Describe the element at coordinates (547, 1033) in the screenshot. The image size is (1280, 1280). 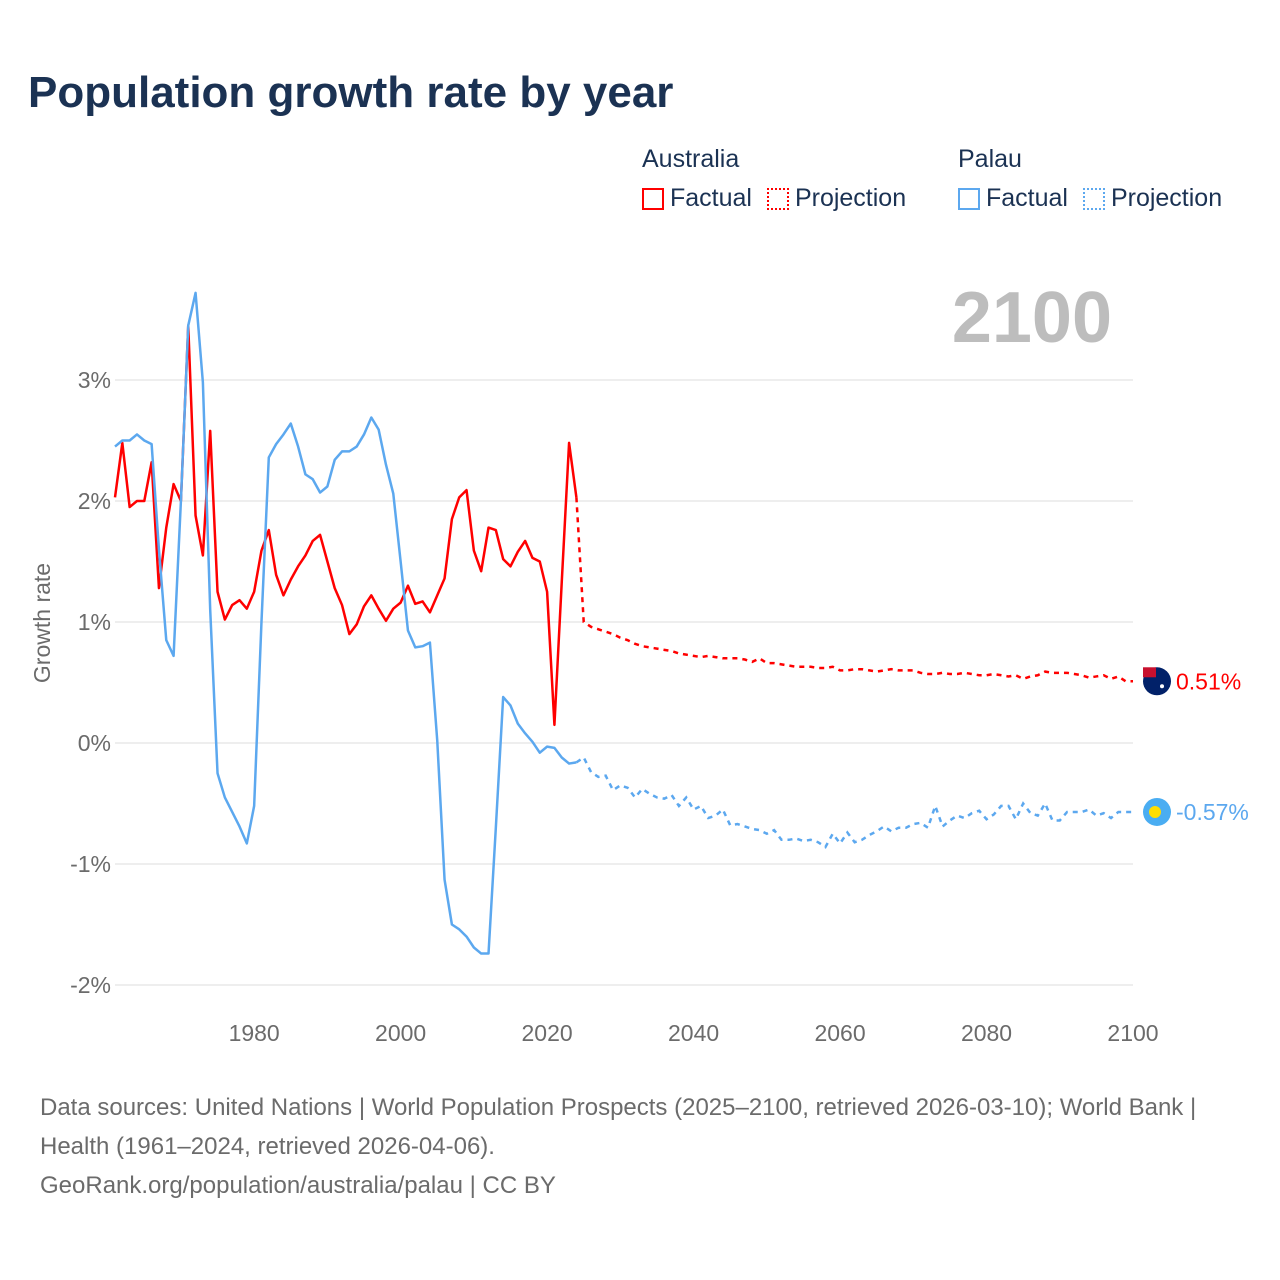
I see `x-tick-label: 2020` at that location.